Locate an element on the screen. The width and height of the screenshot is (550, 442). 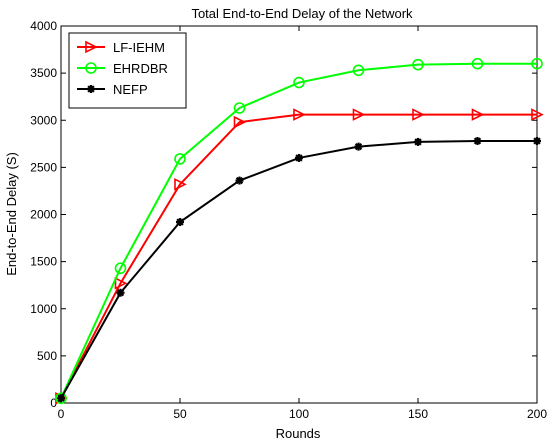
legend: LF-IEHM EHRDBR NEFP is located at coordinates (127, 70).